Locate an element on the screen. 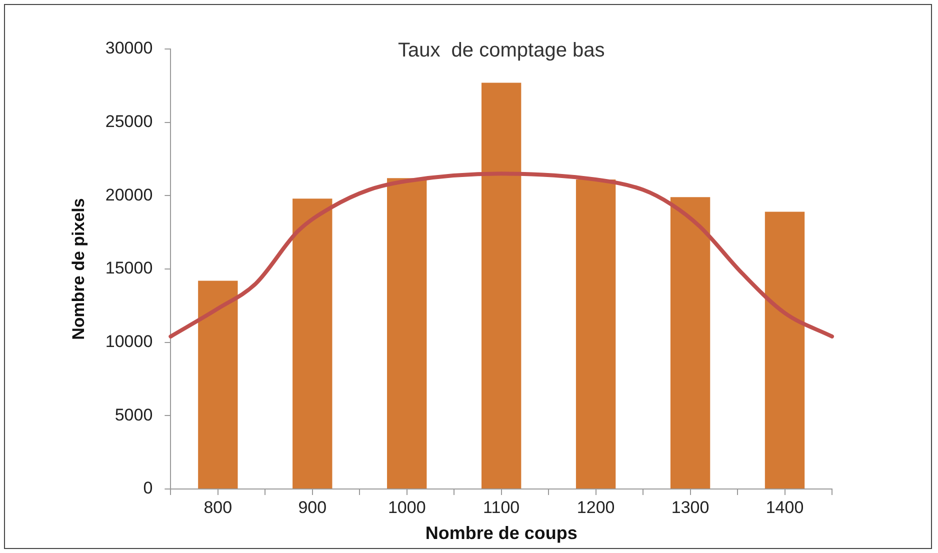  x-tick-label: 900 is located at coordinates (312, 507).